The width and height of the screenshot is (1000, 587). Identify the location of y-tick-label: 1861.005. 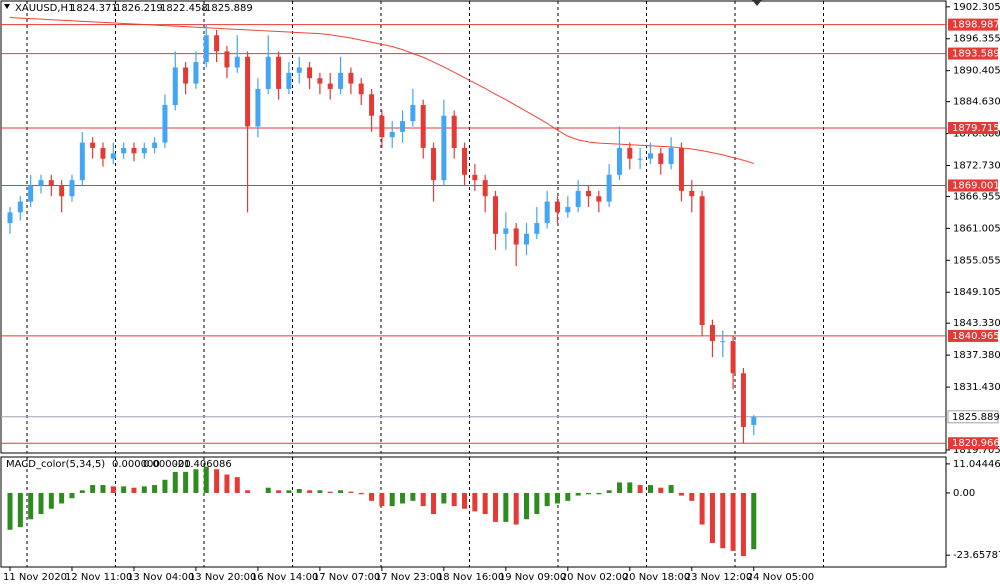
(976, 228).